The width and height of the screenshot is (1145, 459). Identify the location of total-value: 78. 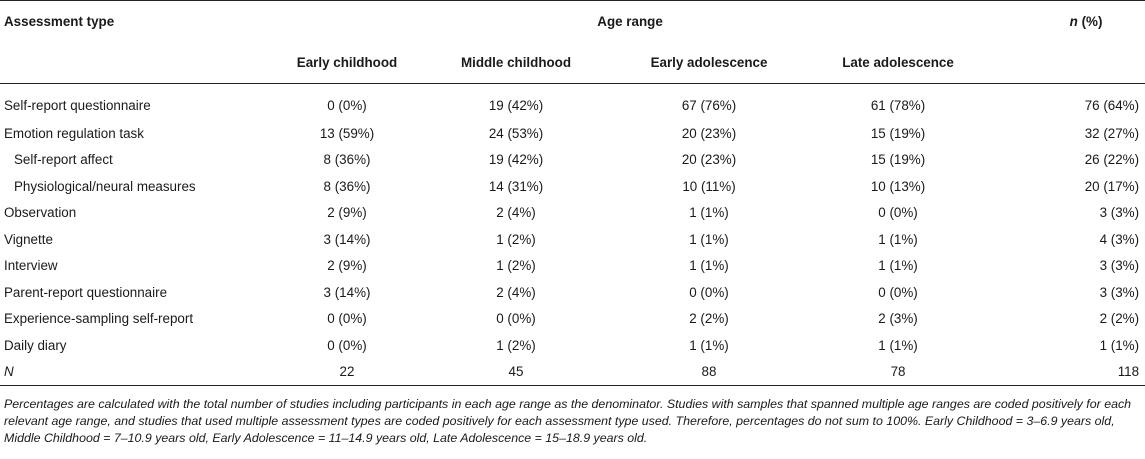
(898, 372).